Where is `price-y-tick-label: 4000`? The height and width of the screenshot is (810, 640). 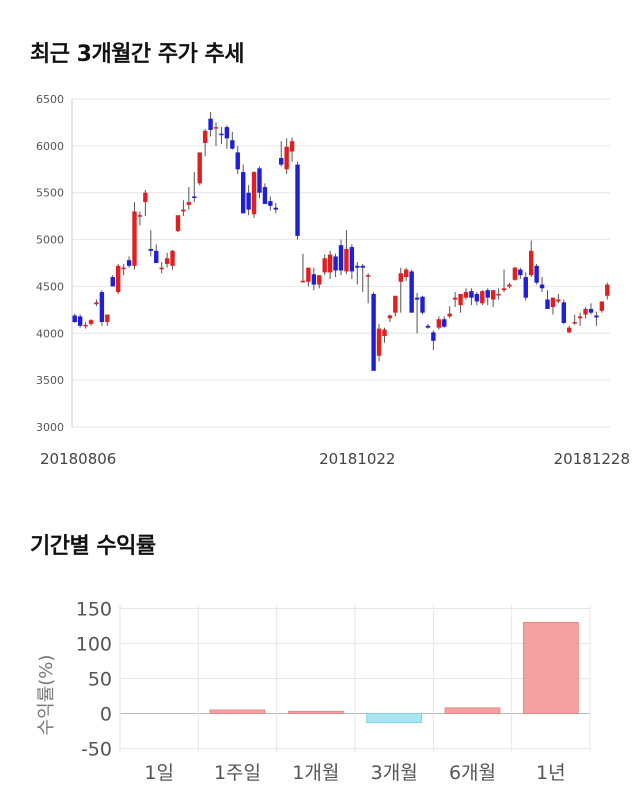 price-y-tick-label: 4000 is located at coordinates (50, 333).